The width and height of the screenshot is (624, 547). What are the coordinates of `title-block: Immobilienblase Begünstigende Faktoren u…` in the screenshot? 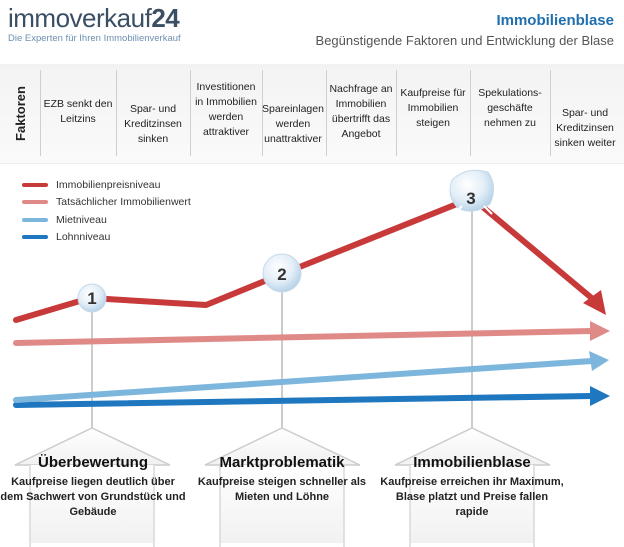 It's located at (465, 30).